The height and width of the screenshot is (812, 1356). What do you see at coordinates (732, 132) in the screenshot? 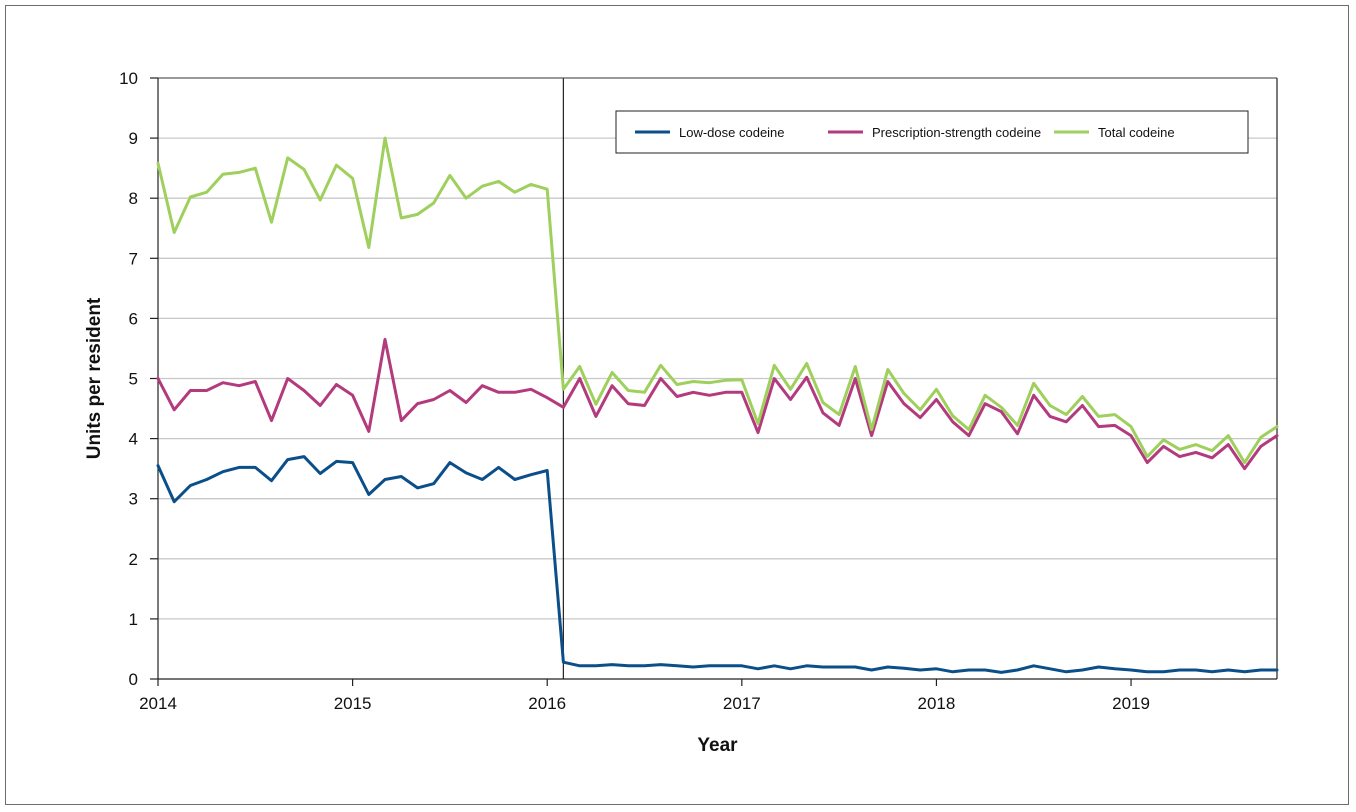
I see `legend-label-0: Low-dose codeine` at bounding box center [732, 132].